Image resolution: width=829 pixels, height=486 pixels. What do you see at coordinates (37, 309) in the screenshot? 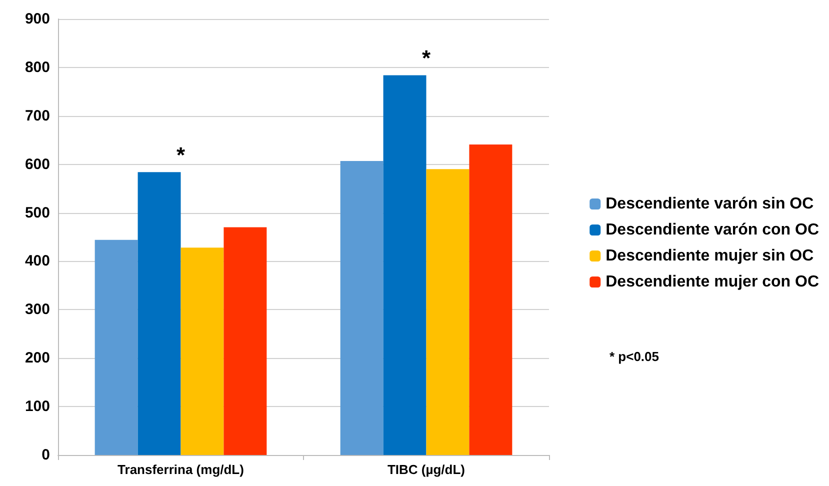
I see `y-tick-label: 300` at bounding box center [37, 309].